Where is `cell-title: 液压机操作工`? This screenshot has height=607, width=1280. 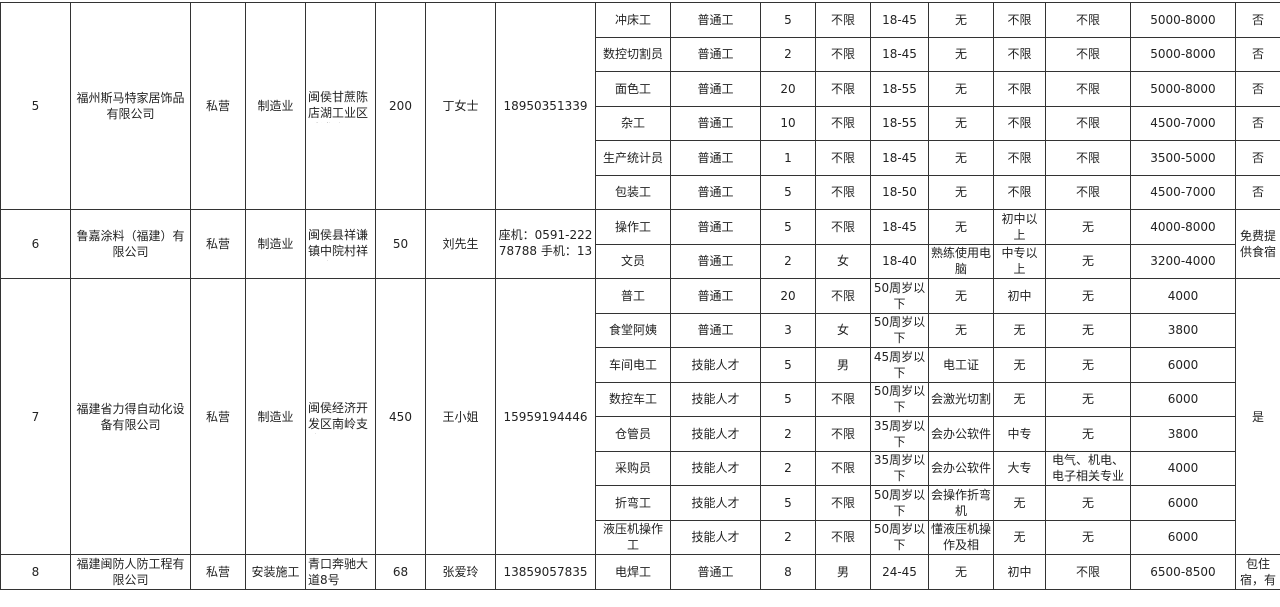 cell-title: 液压机操作工 is located at coordinates (633, 537).